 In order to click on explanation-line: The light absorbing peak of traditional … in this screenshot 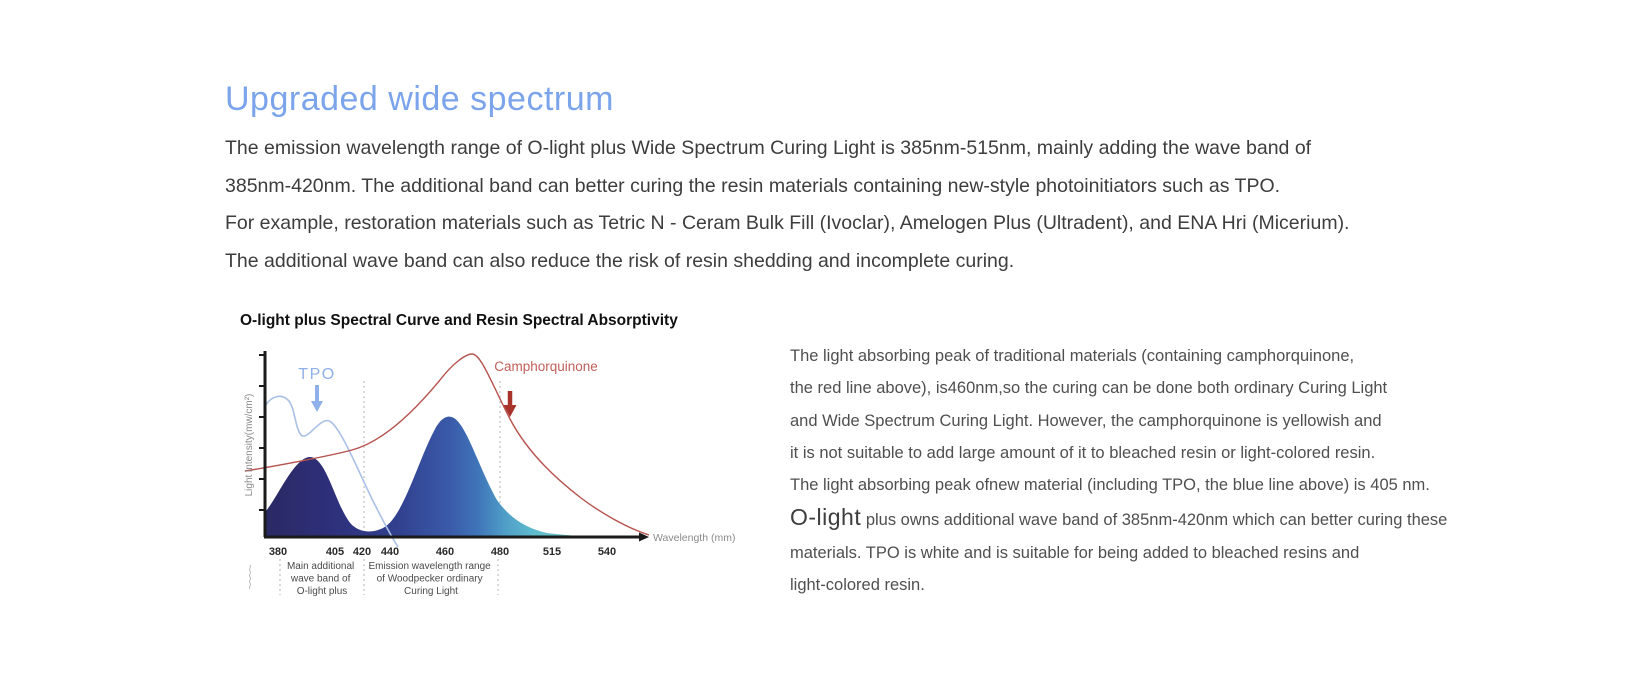, I will do `click(1072, 356)`.